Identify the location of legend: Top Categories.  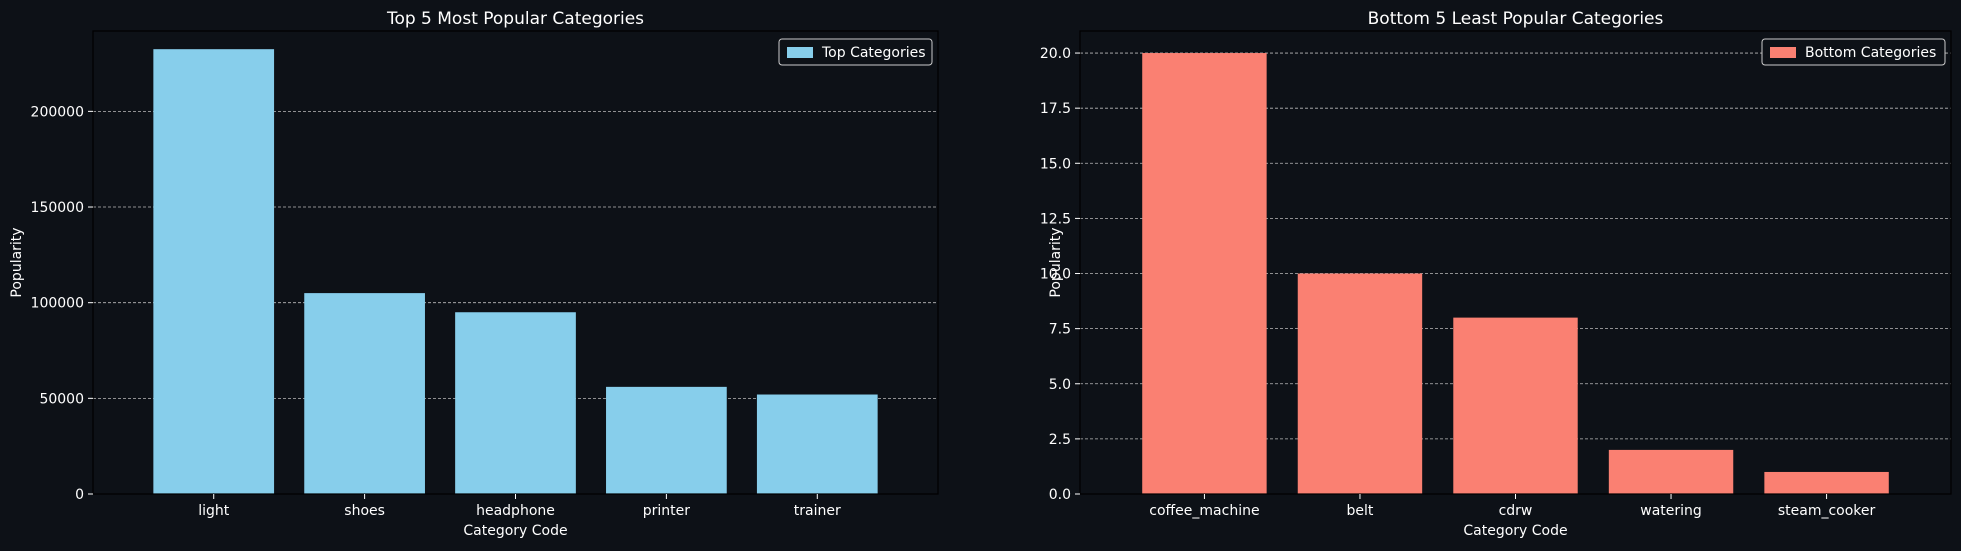
(855, 52).